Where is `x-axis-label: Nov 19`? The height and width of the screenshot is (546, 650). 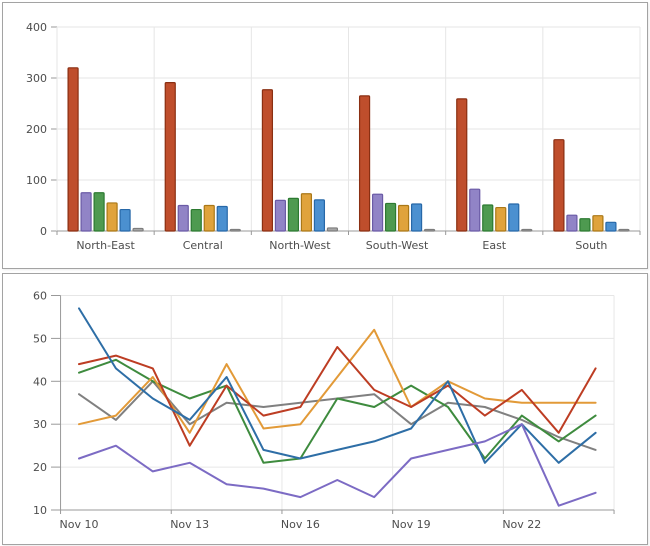 x-axis-label: Nov 19 is located at coordinates (411, 524).